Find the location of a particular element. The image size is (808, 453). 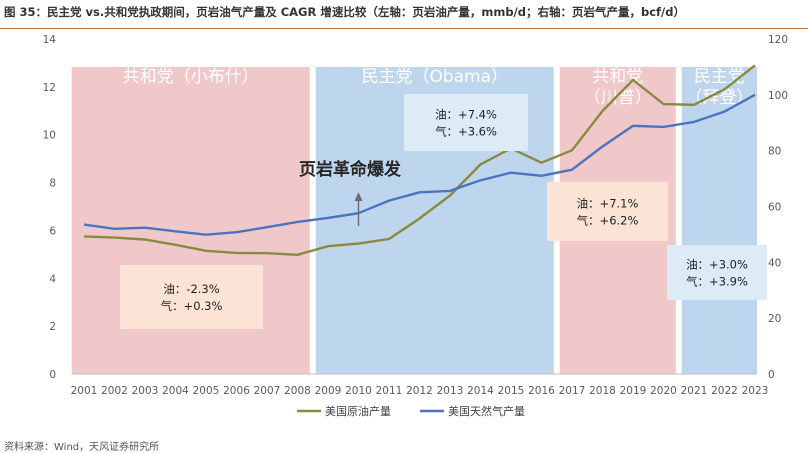

cagr-gas-4: 气：+3.9% is located at coordinates (717, 282).